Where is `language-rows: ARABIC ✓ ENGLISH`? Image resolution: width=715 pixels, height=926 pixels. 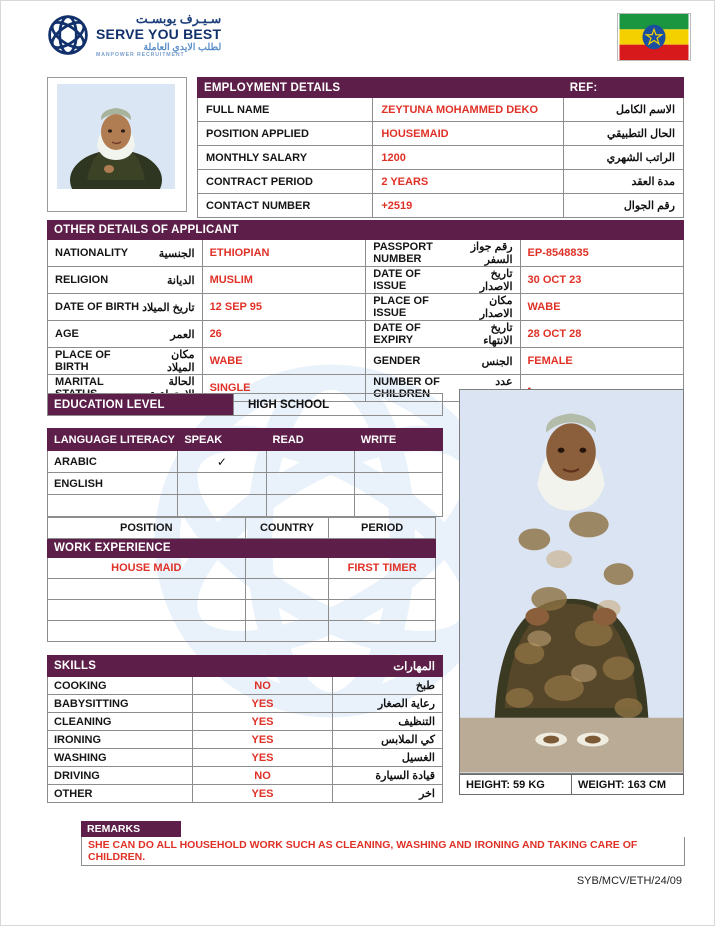
language-rows: ARABIC ✓ ENGLISH is located at coordinates (245, 483).